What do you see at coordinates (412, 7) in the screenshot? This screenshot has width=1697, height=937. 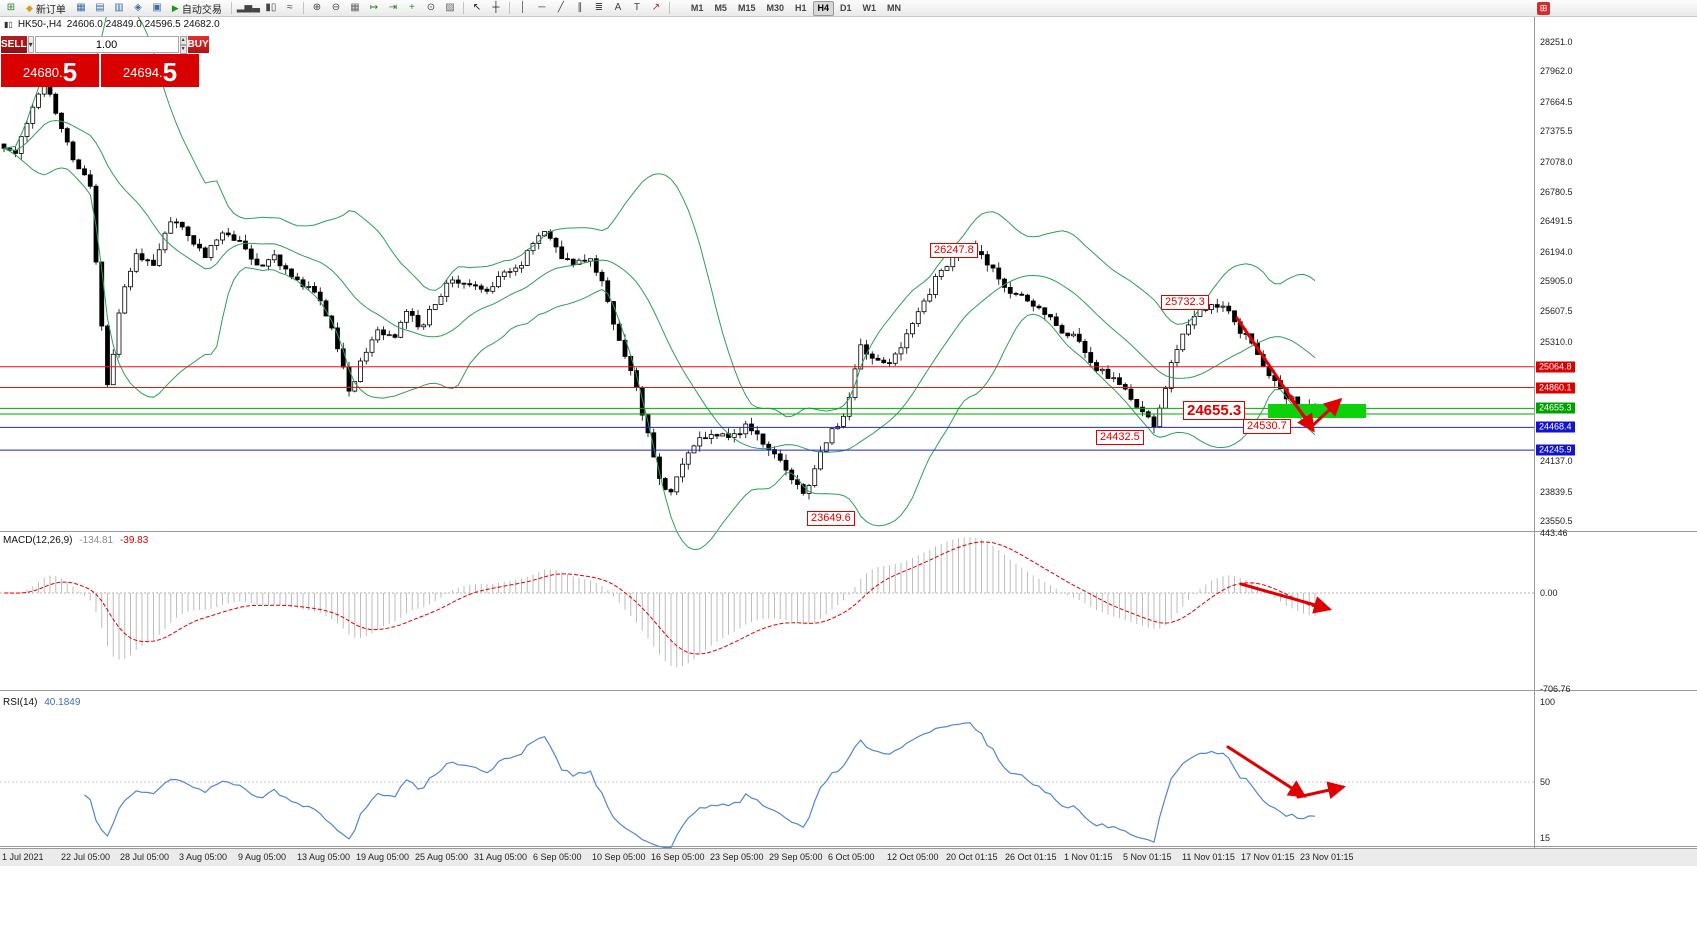 I see `indicators-icon: +` at bounding box center [412, 7].